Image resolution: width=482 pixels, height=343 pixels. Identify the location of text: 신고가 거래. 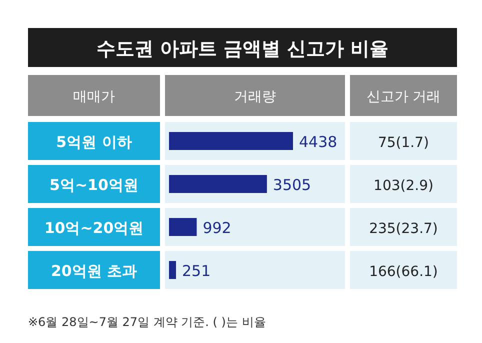
(403, 97).